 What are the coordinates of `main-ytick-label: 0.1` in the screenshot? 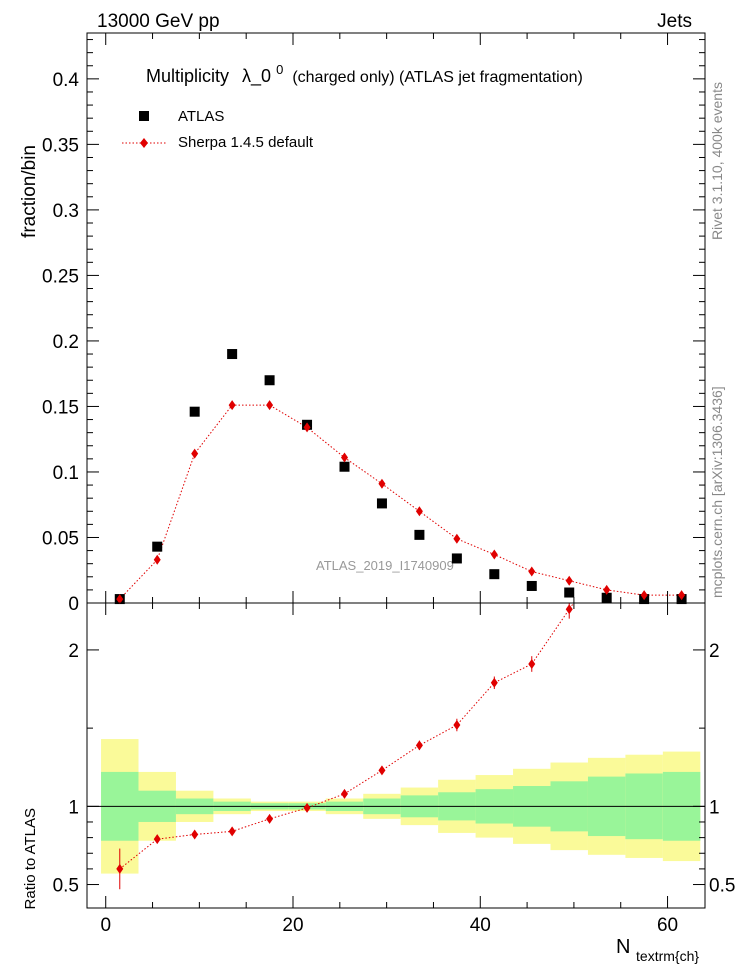 It's located at (66, 473).